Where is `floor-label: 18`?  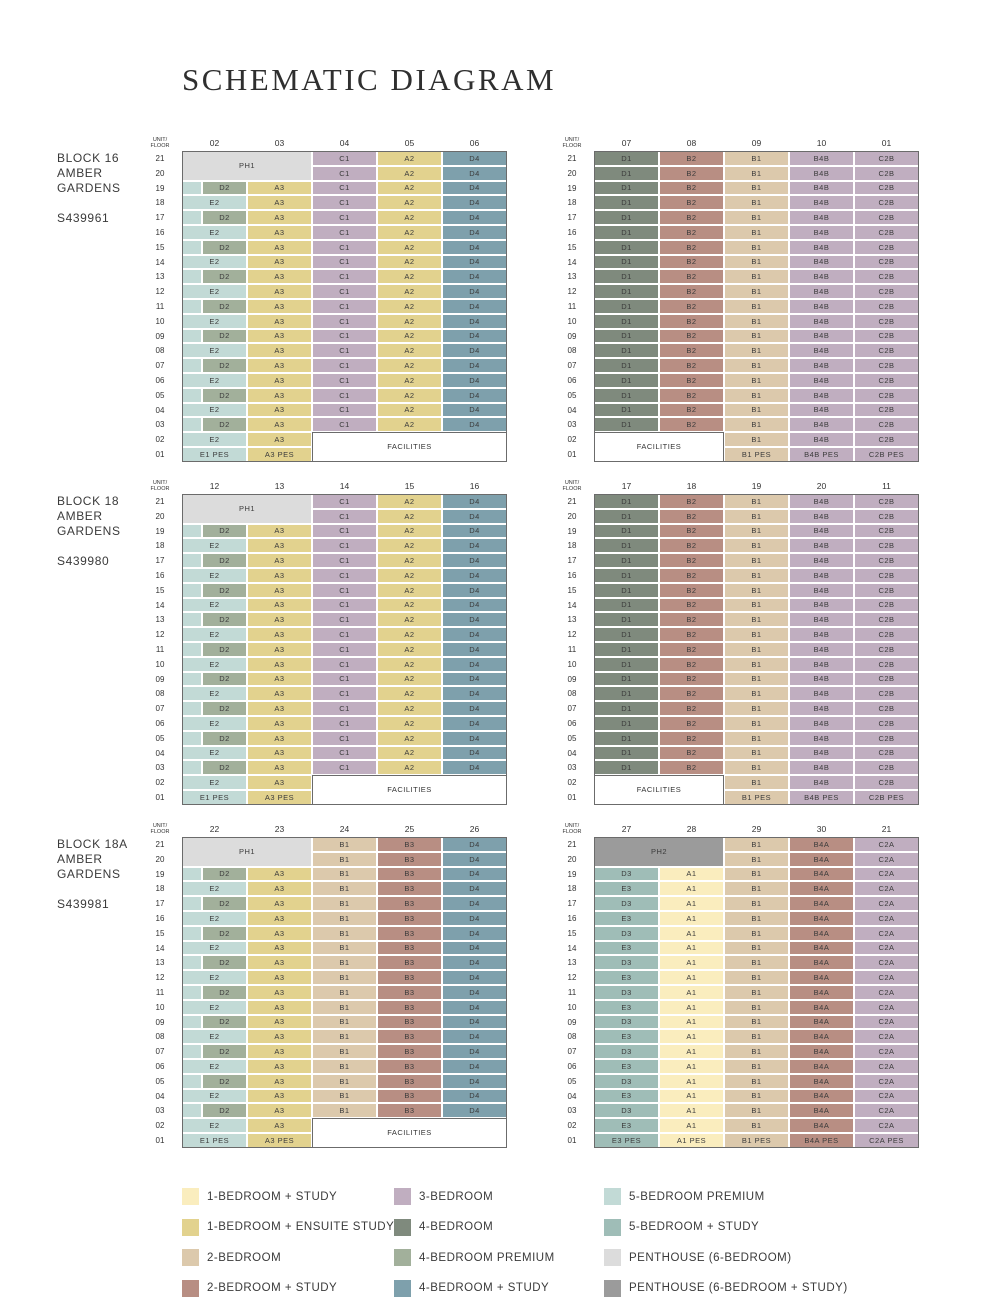
floor-label: 18 is located at coordinates (160, 546).